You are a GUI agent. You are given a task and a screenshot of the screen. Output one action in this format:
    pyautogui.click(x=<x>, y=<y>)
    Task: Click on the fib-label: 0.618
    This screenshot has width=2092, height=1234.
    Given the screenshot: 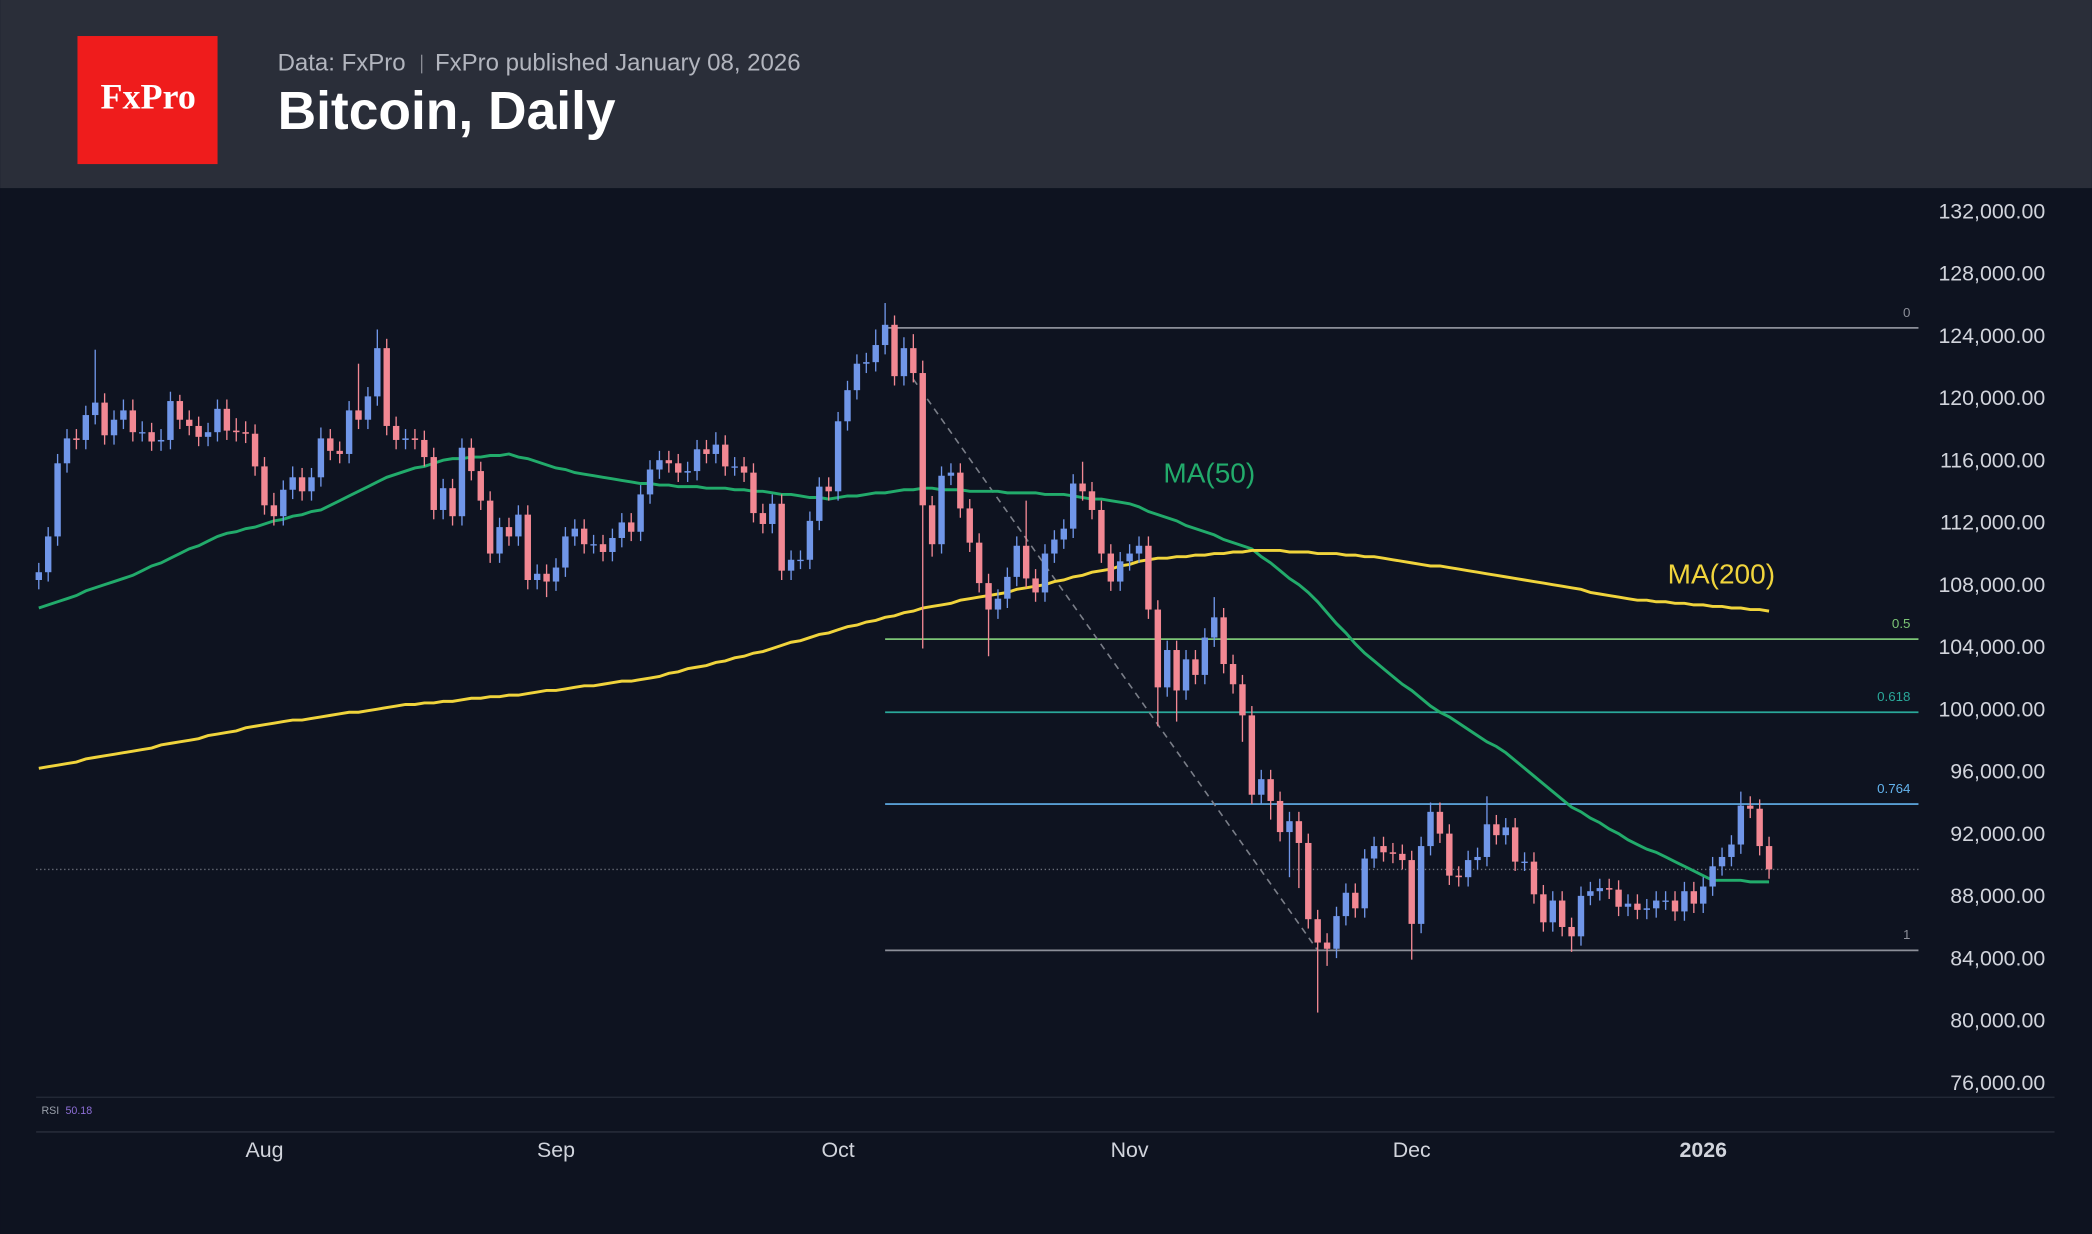 What is the action you would take?
    pyautogui.click(x=1893, y=696)
    